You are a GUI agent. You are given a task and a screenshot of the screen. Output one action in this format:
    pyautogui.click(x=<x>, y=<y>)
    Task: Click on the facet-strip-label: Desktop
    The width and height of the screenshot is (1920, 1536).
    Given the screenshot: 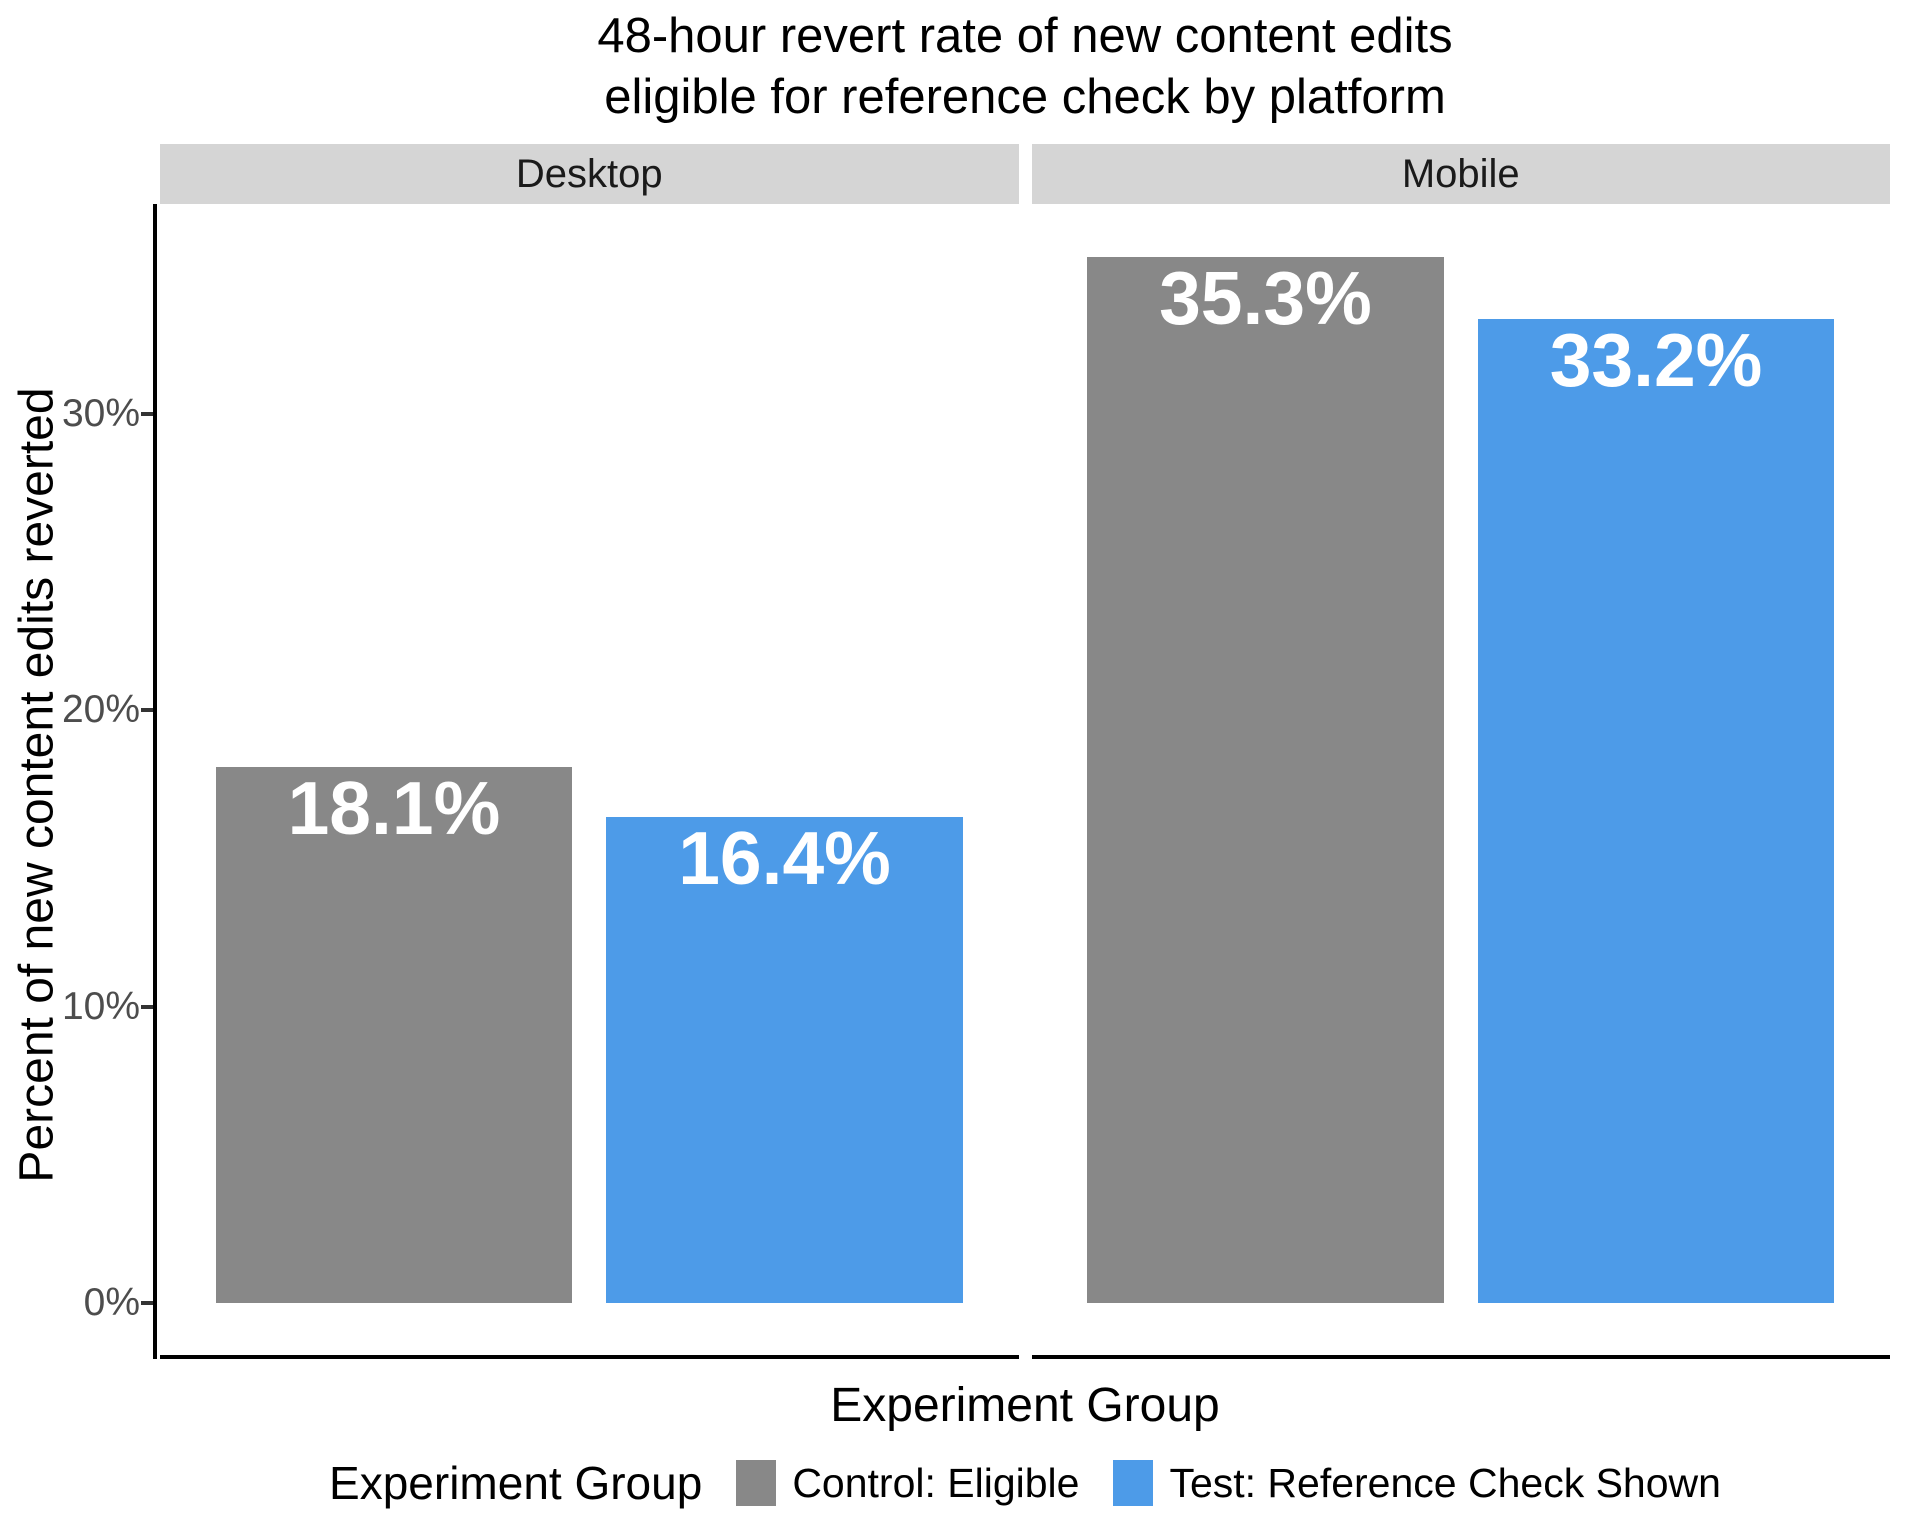 What is the action you would take?
    pyautogui.click(x=589, y=174)
    